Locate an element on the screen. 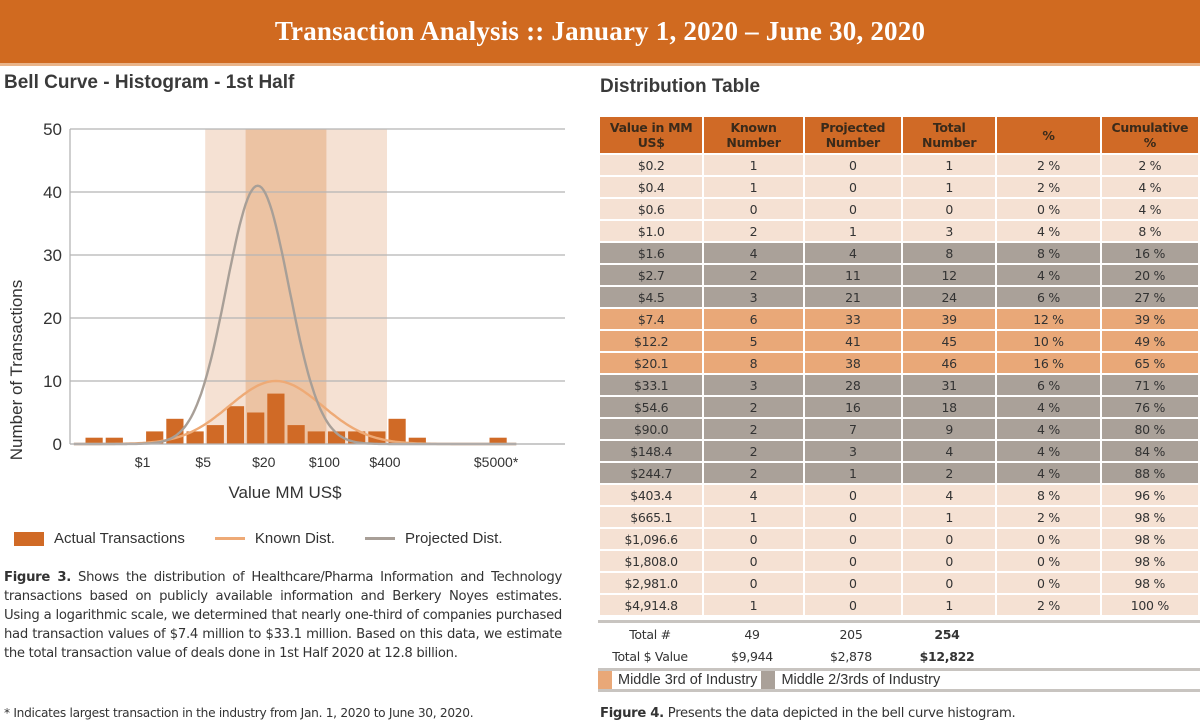 Image resolution: width=1200 pixels, height=727 pixels. table-cell: 16 % is located at coordinates (1048, 363).